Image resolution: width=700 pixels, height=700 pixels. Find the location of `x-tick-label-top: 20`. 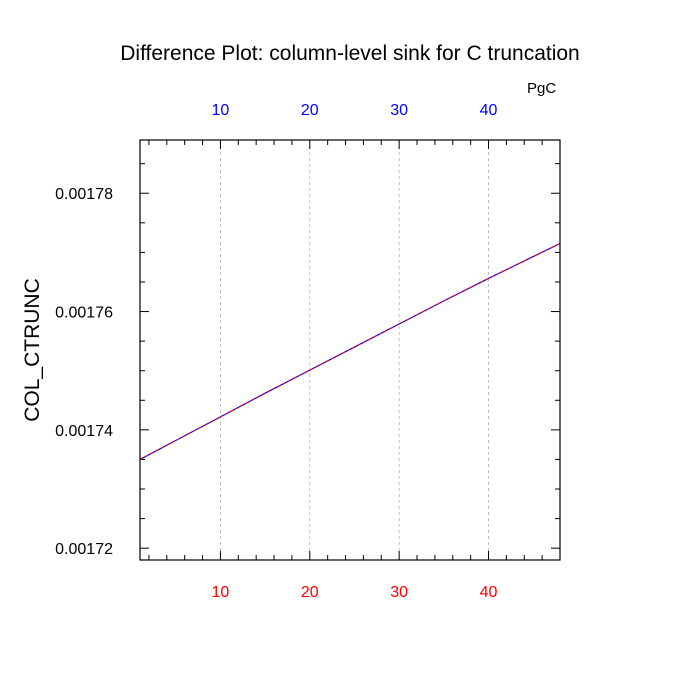

x-tick-label-top: 20 is located at coordinates (310, 110).